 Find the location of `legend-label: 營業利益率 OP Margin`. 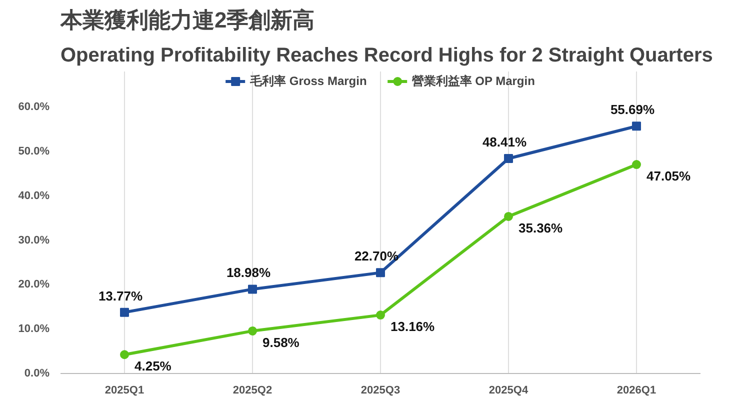

legend-label: 營業利益率 OP Margin is located at coordinates (473, 81).